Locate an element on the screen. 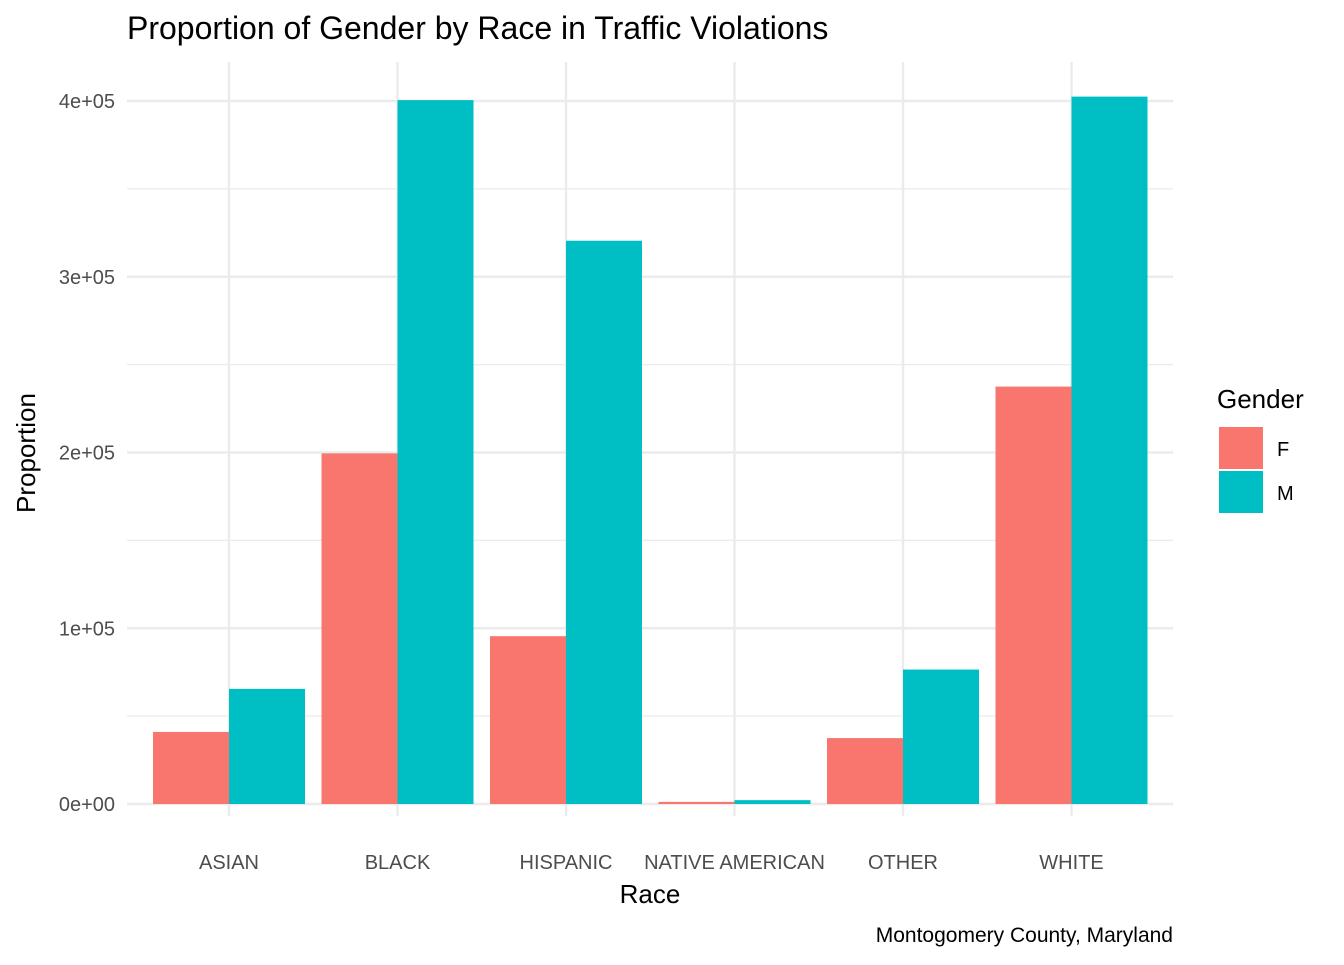 This screenshot has width=1344, height=965. x-tick-label: OTHER is located at coordinates (903, 863).